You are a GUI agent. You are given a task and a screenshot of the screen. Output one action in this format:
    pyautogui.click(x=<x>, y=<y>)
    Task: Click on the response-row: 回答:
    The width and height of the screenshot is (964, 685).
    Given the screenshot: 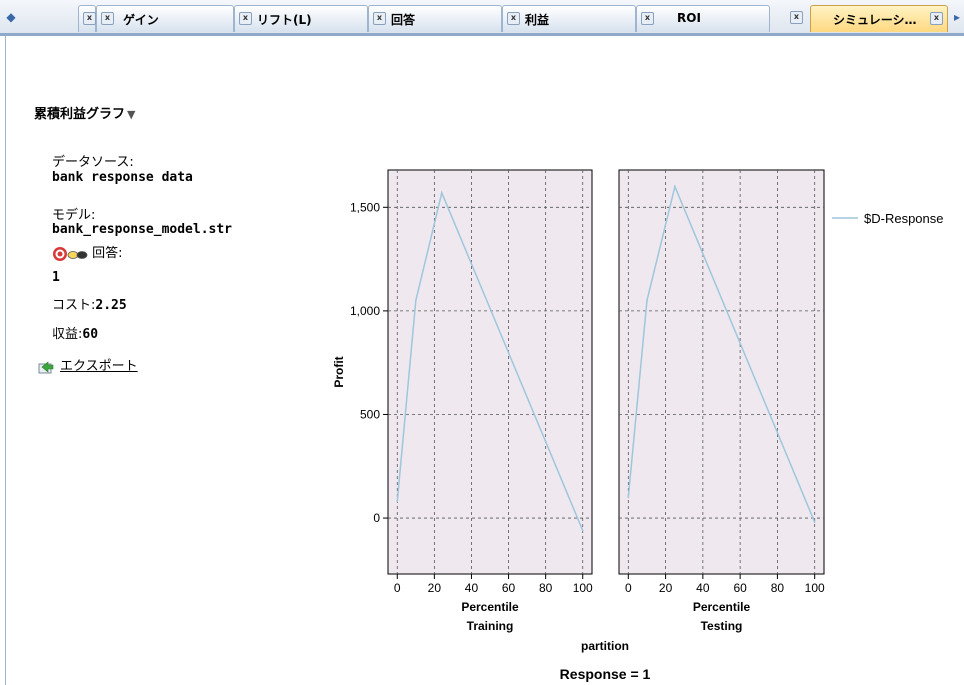 What is the action you would take?
    pyautogui.click(x=87, y=252)
    